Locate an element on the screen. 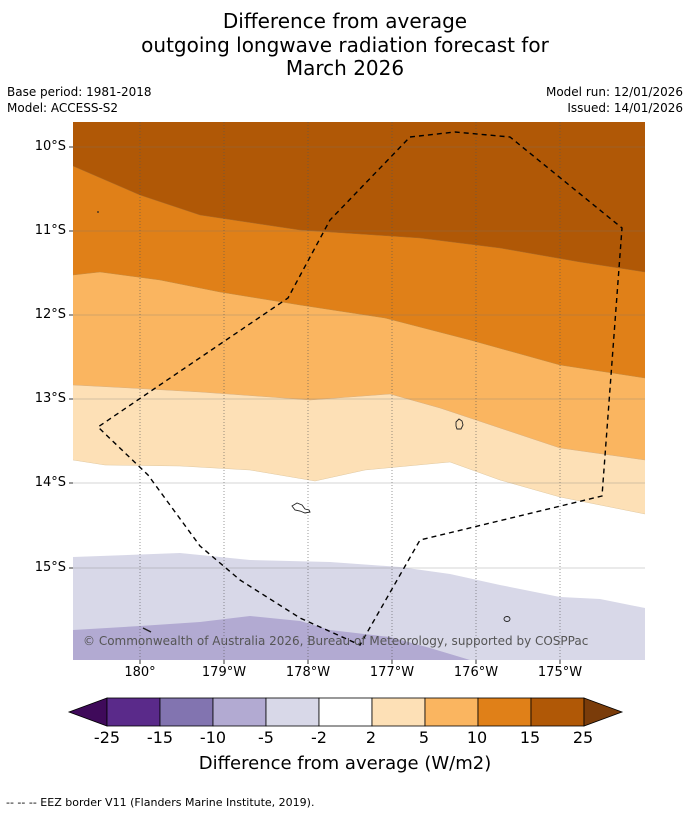 Image resolution: width=690 pixels, height=816 pixels. colorbar-tick: 2 is located at coordinates (371, 737).